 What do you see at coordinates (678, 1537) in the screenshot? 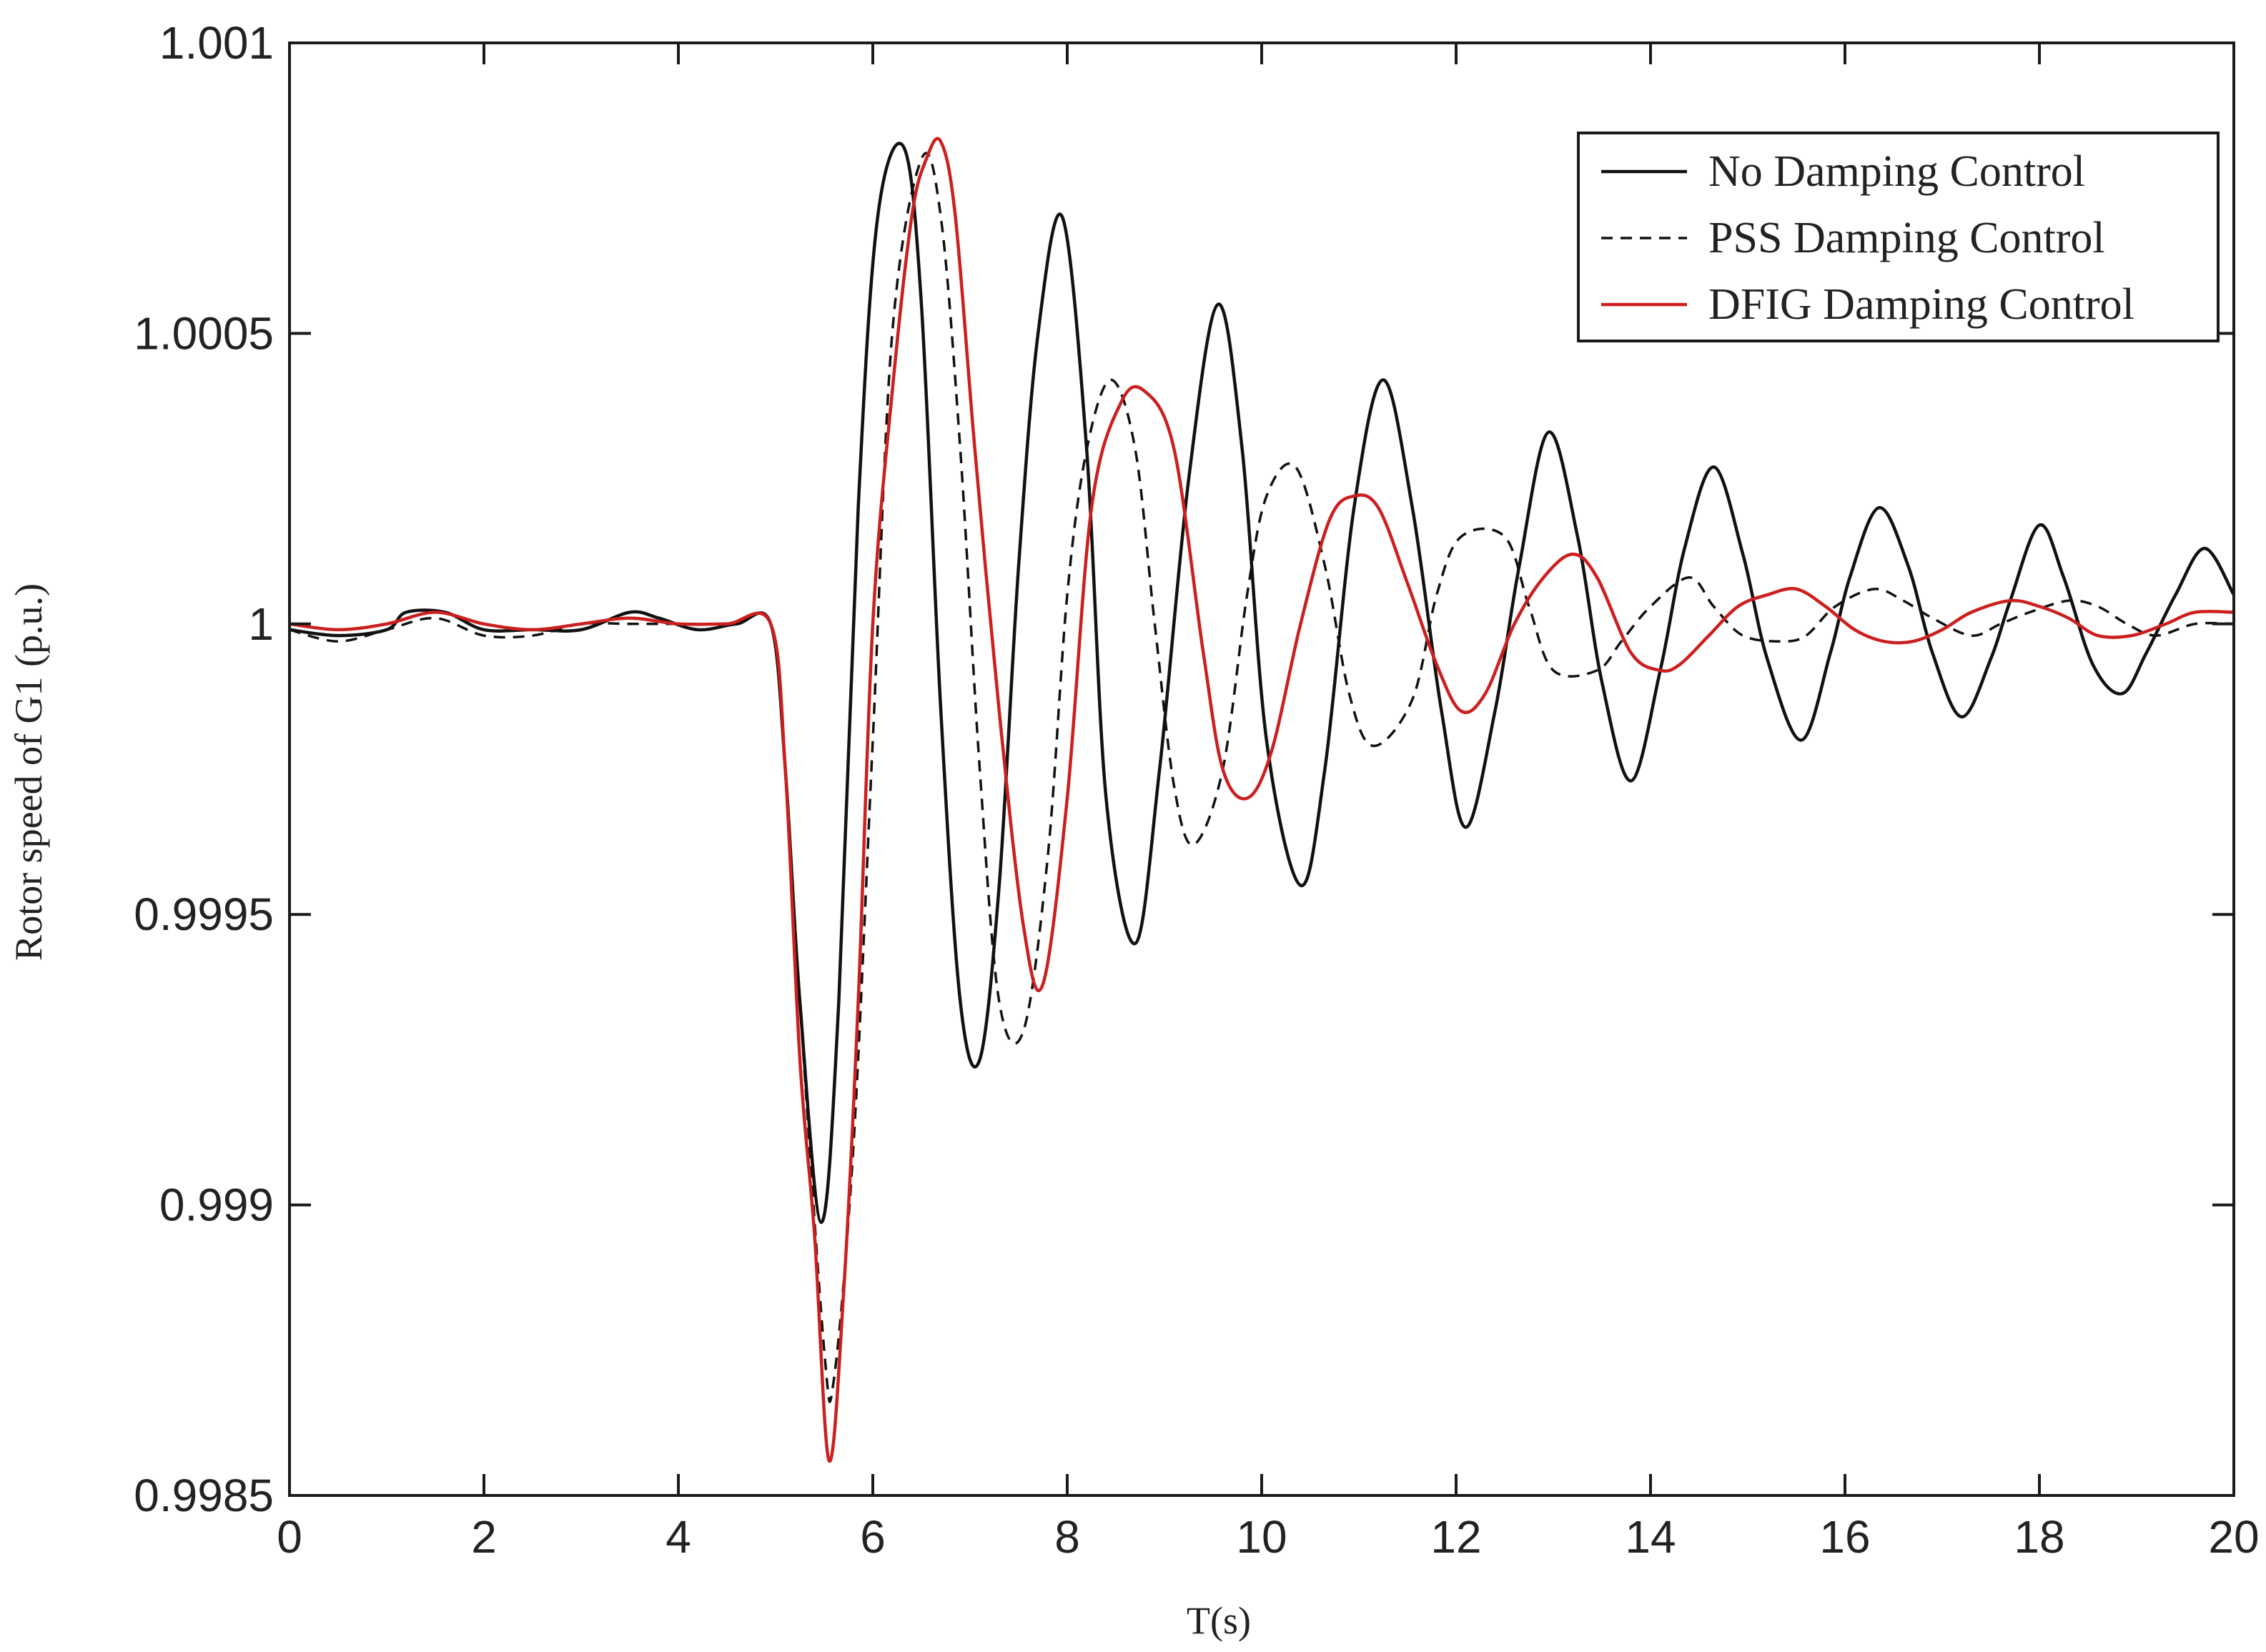
I see `x-tick-label: 4` at bounding box center [678, 1537].